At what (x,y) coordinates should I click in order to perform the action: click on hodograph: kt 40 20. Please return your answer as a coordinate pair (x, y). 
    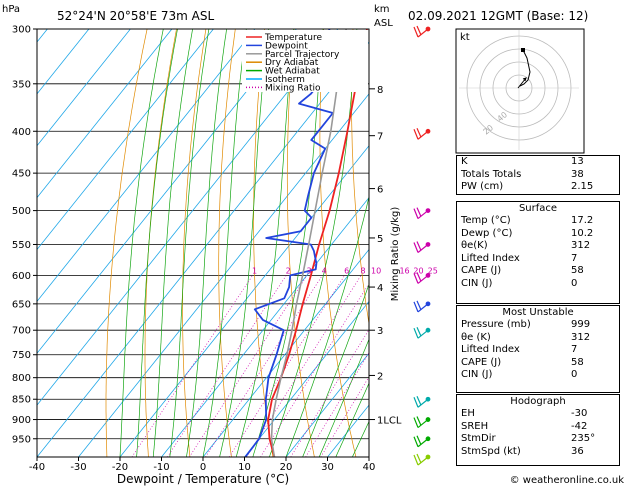
    Looking at the image, I should click on (520, 91).